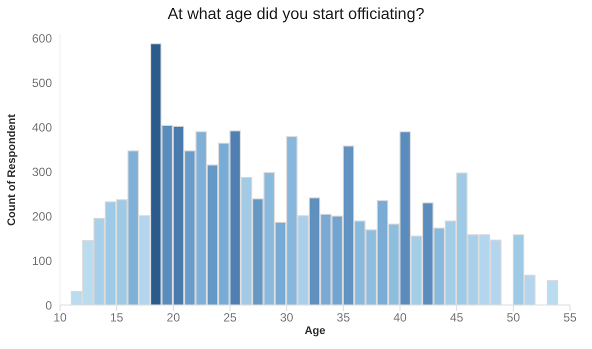 The height and width of the screenshot is (349, 592). I want to click on y-tick-label: 300, so click(42, 171).